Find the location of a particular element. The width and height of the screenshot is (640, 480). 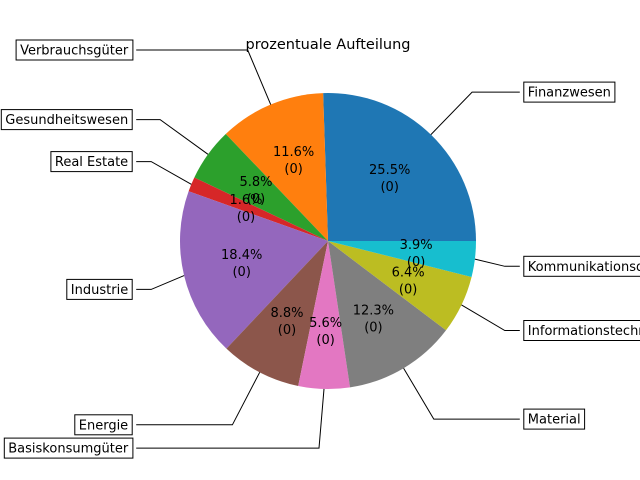

category-label-kommunikationsdienste: Kommunikationsdienste is located at coordinates (584, 267).